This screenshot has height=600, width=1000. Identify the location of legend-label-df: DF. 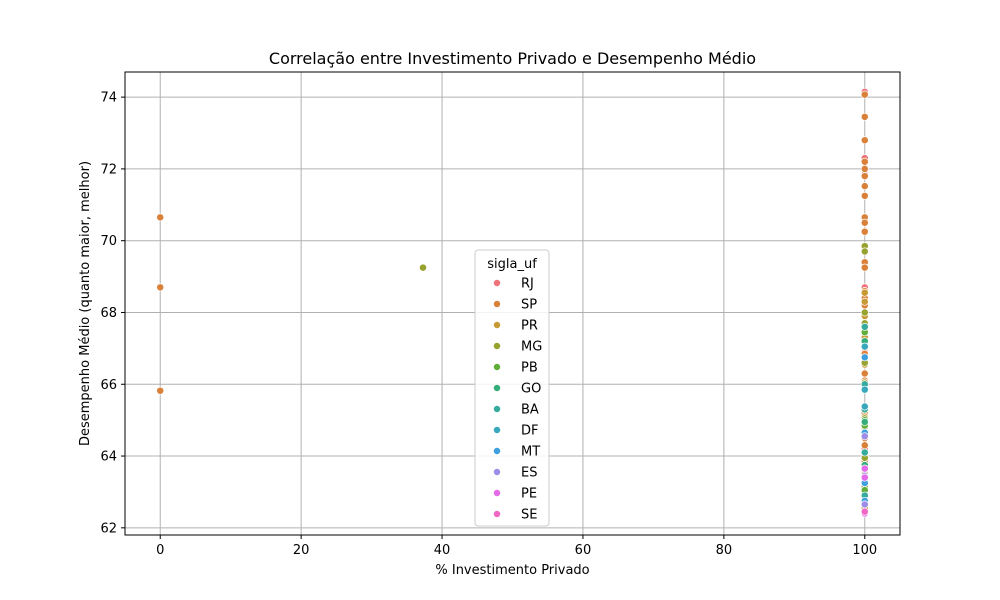
(530, 431).